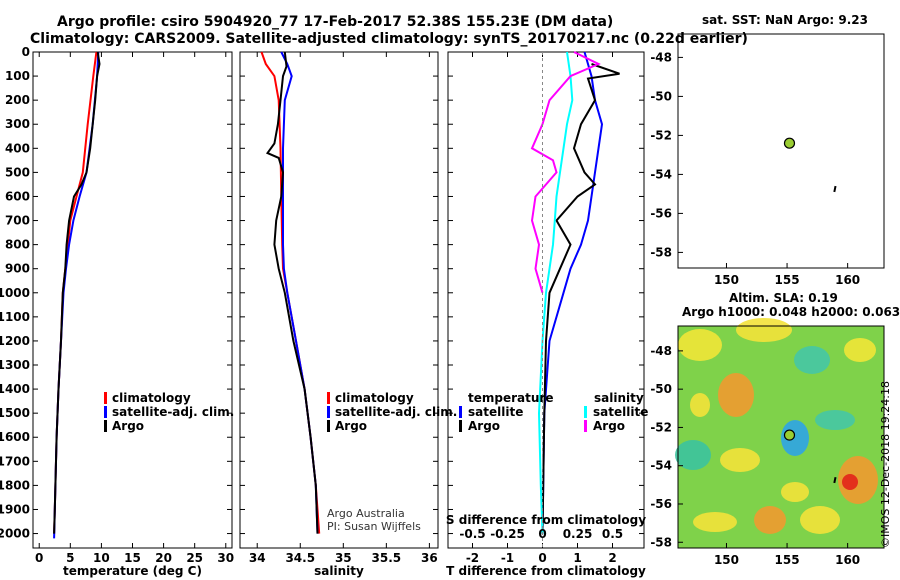 The height and width of the screenshot is (580, 900). Describe the element at coordinates (612, 534) in the screenshot. I see `x2-tick-label: 0.5` at that location.